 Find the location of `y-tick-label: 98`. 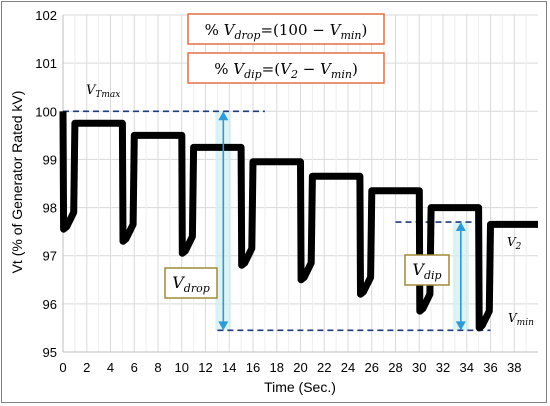

y-tick-label: 98 is located at coordinates (50, 208).